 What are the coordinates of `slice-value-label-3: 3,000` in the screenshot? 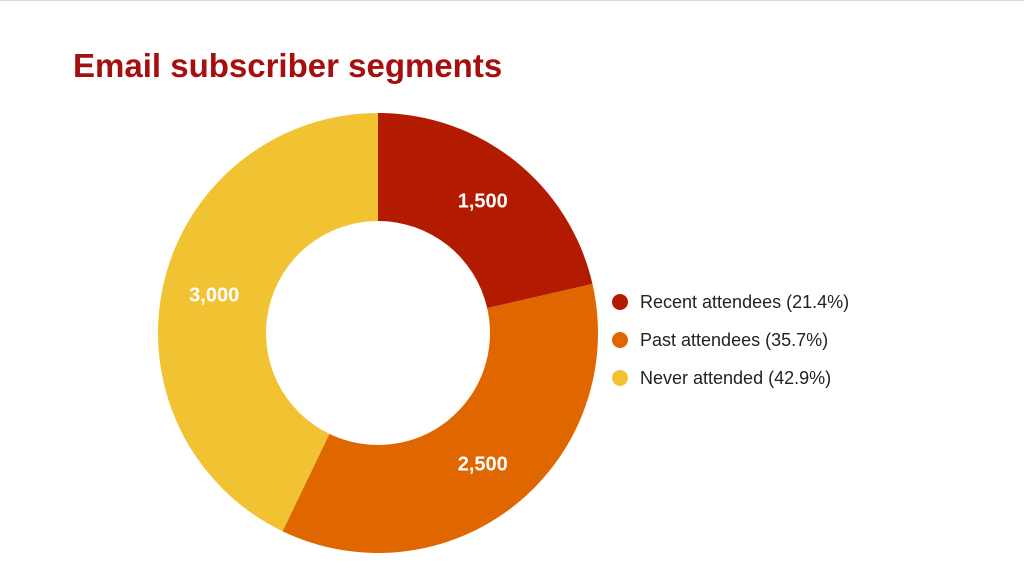 It's located at (214, 296).